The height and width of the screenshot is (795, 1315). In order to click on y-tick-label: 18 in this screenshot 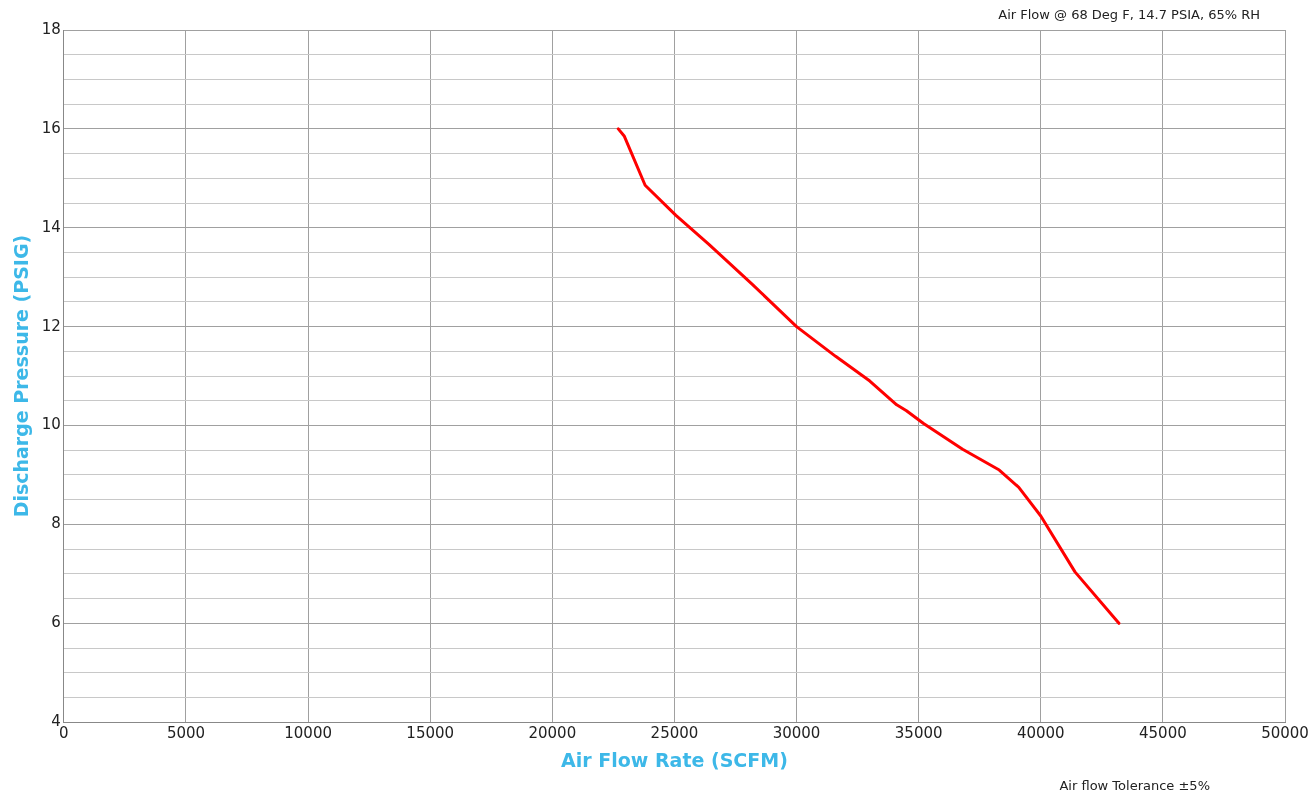, I will do `click(51, 28)`.